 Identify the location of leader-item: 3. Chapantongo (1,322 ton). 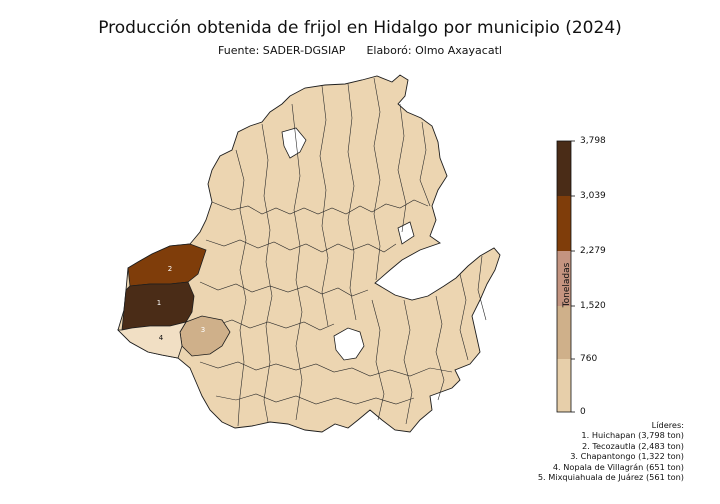
(627, 456).